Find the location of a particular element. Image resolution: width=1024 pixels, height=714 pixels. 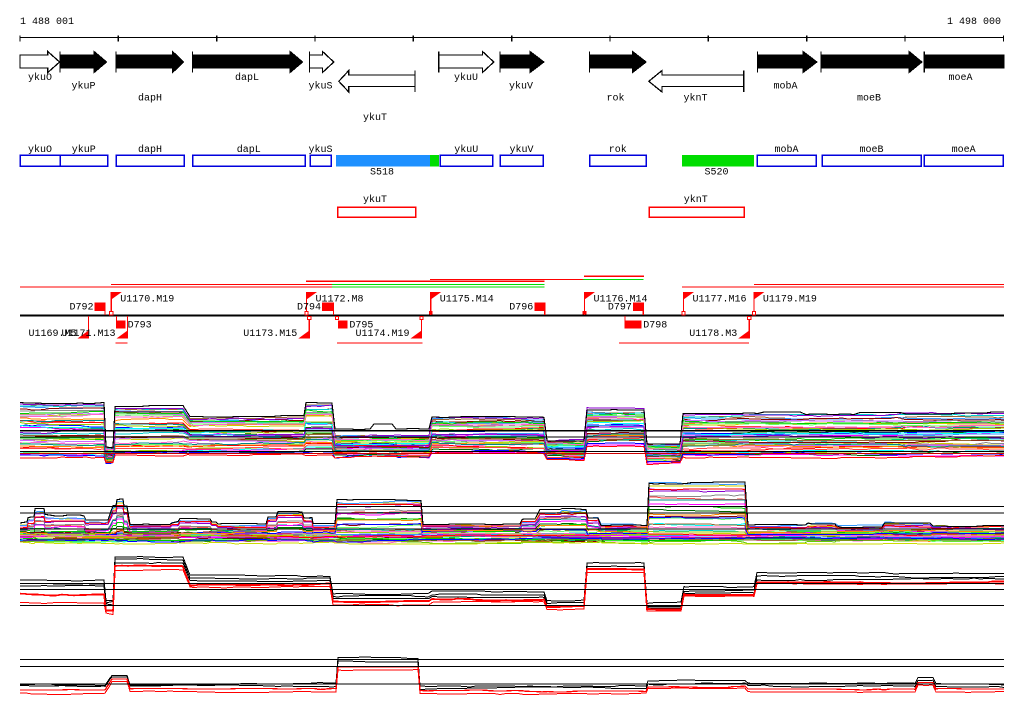

svg-text: S518 is located at coordinates (382, 173).